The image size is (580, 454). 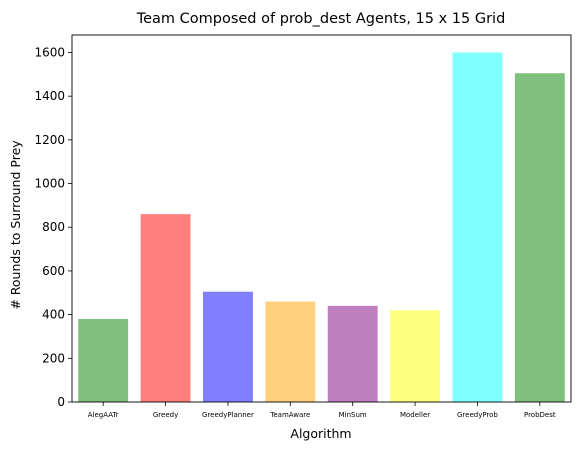 I want to click on y-axis-label: # Rounds to Surround Prey, so click(x=15, y=225).